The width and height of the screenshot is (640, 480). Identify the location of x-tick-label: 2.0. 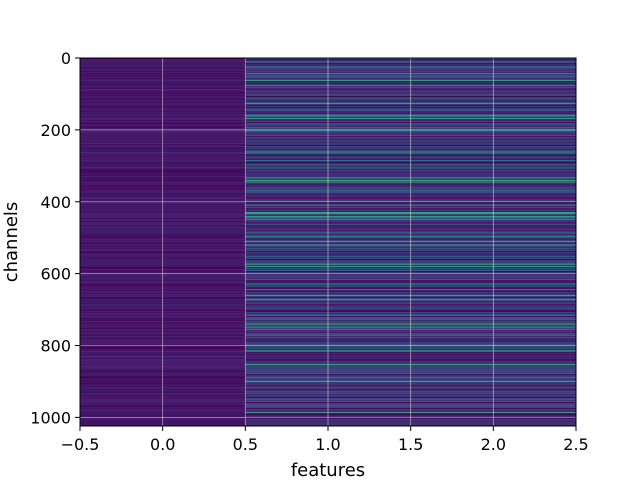
(493, 444).